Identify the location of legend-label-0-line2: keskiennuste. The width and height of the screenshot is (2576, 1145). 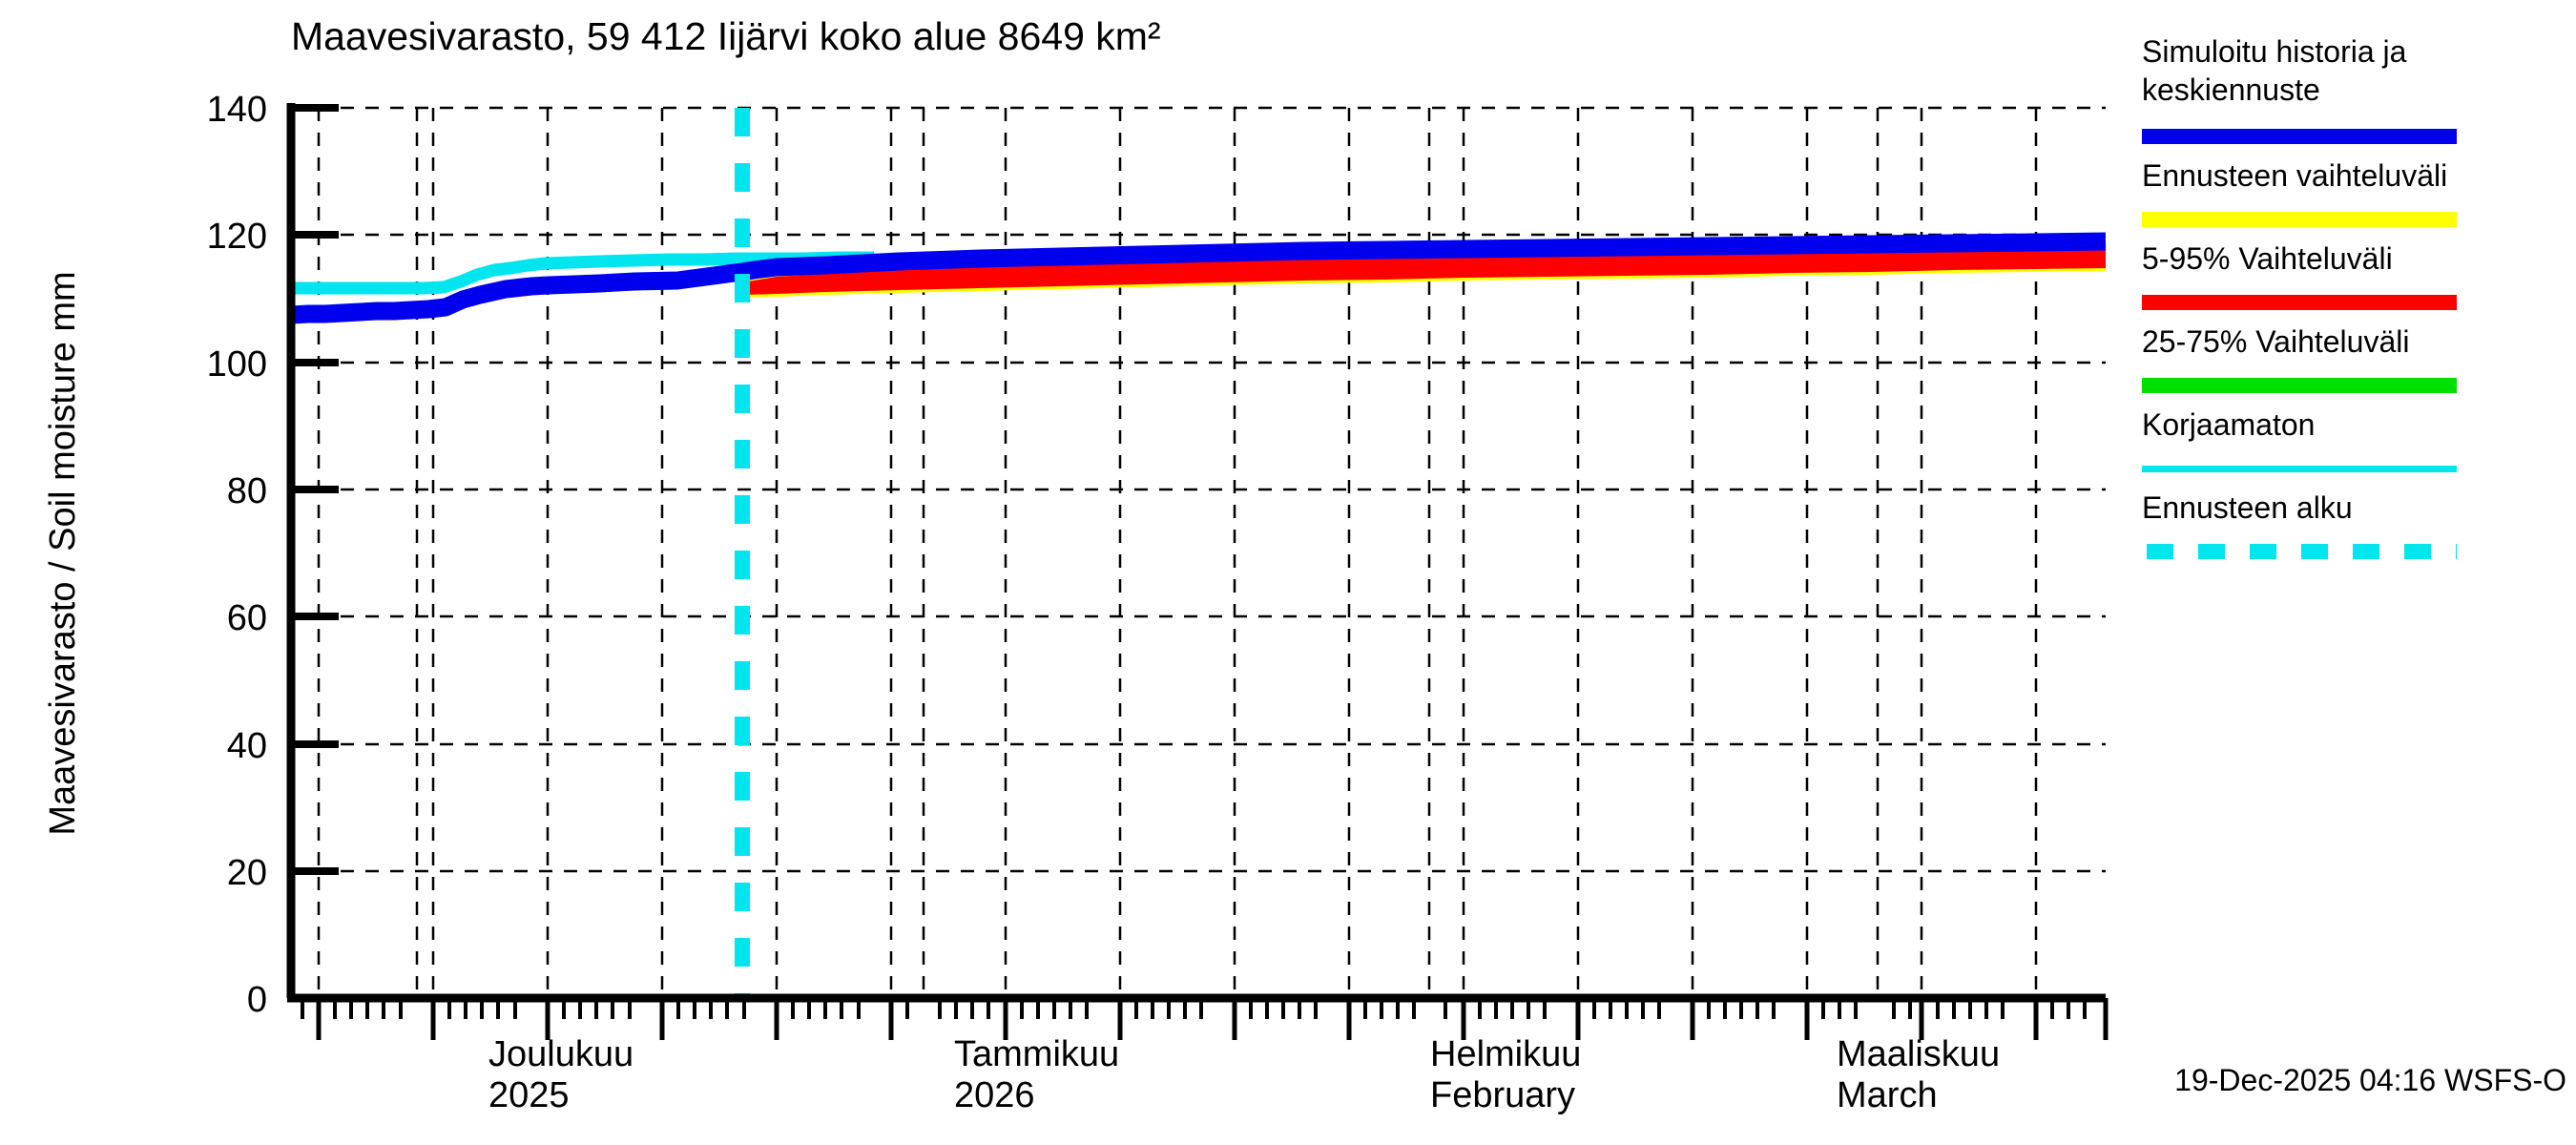
(2231, 90).